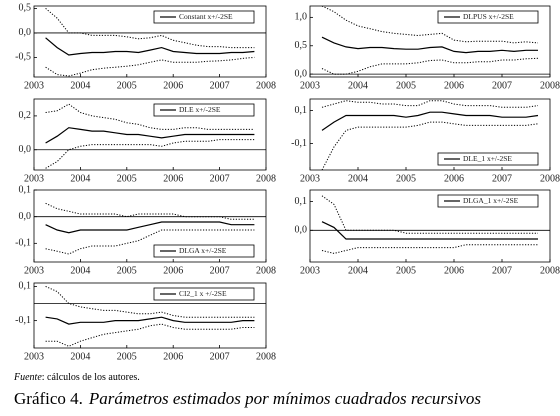  I want to click on source-text: : cálculos de los autores., so click(90, 377).